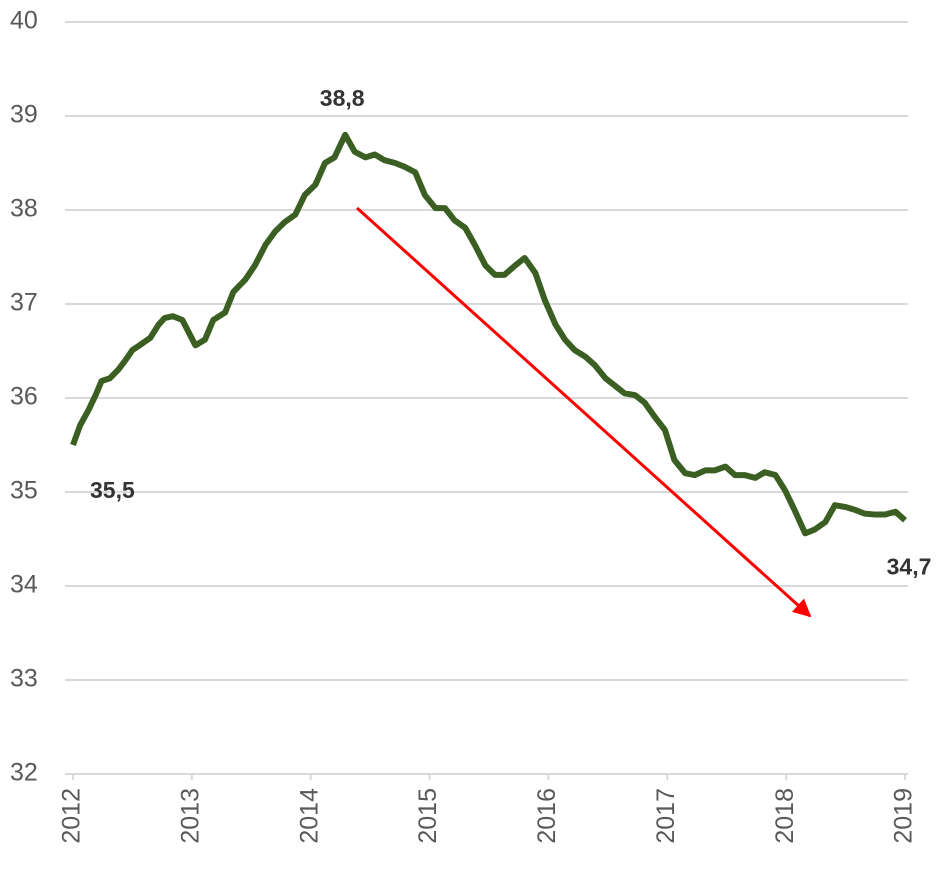 This screenshot has height=869, width=939. I want to click on x-tick-label: 2012, so click(72, 816).